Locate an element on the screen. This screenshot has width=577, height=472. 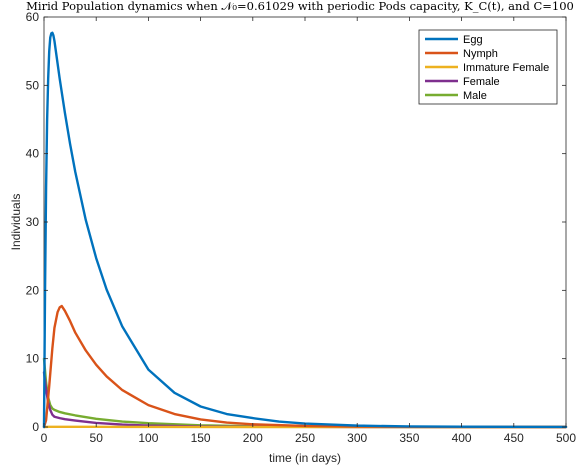
x-tick-label: 0 is located at coordinates (44, 438).